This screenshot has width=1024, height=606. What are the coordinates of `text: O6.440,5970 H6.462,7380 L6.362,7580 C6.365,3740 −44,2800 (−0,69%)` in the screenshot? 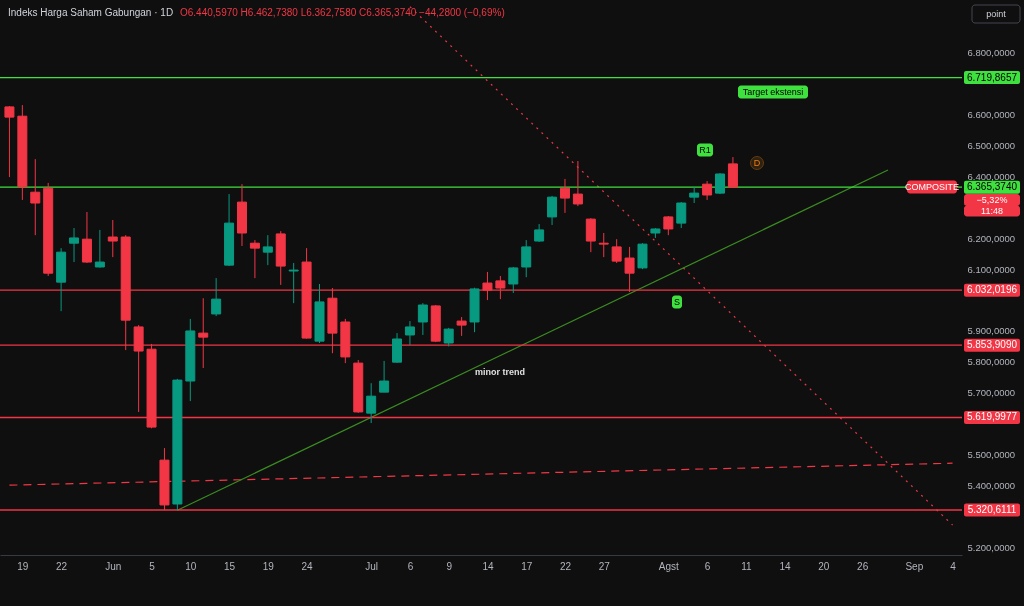 It's located at (342, 12).